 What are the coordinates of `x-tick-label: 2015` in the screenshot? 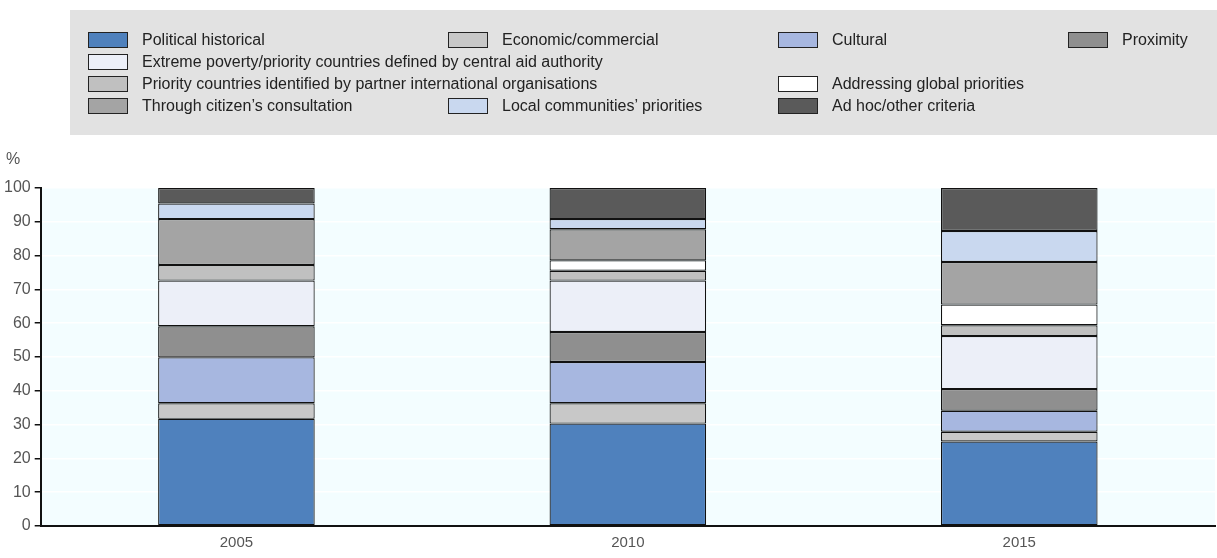 It's located at (1019, 542).